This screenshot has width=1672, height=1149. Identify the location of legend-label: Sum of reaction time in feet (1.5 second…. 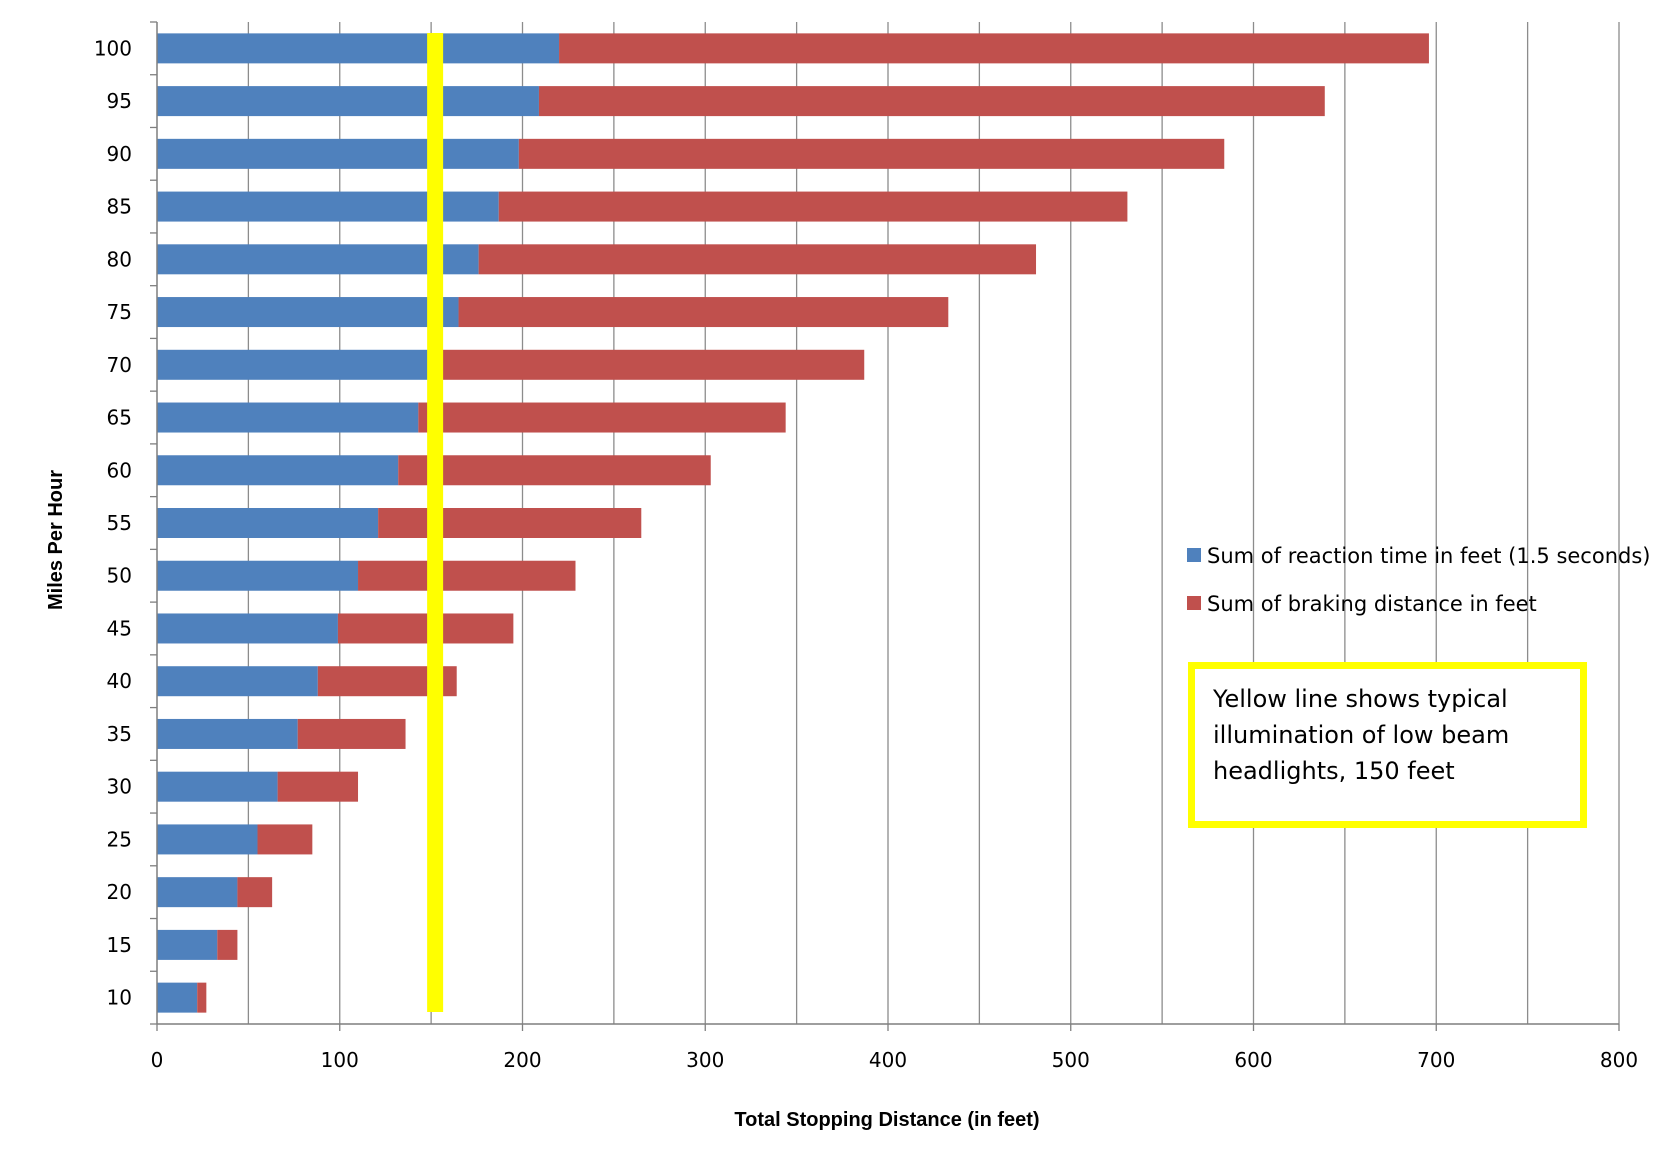
(1428, 556).